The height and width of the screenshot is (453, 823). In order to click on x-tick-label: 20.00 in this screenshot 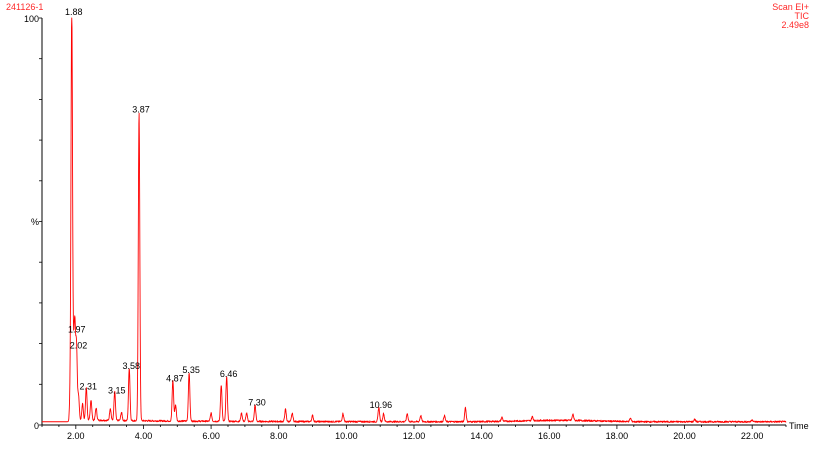, I will do `click(684, 436)`.